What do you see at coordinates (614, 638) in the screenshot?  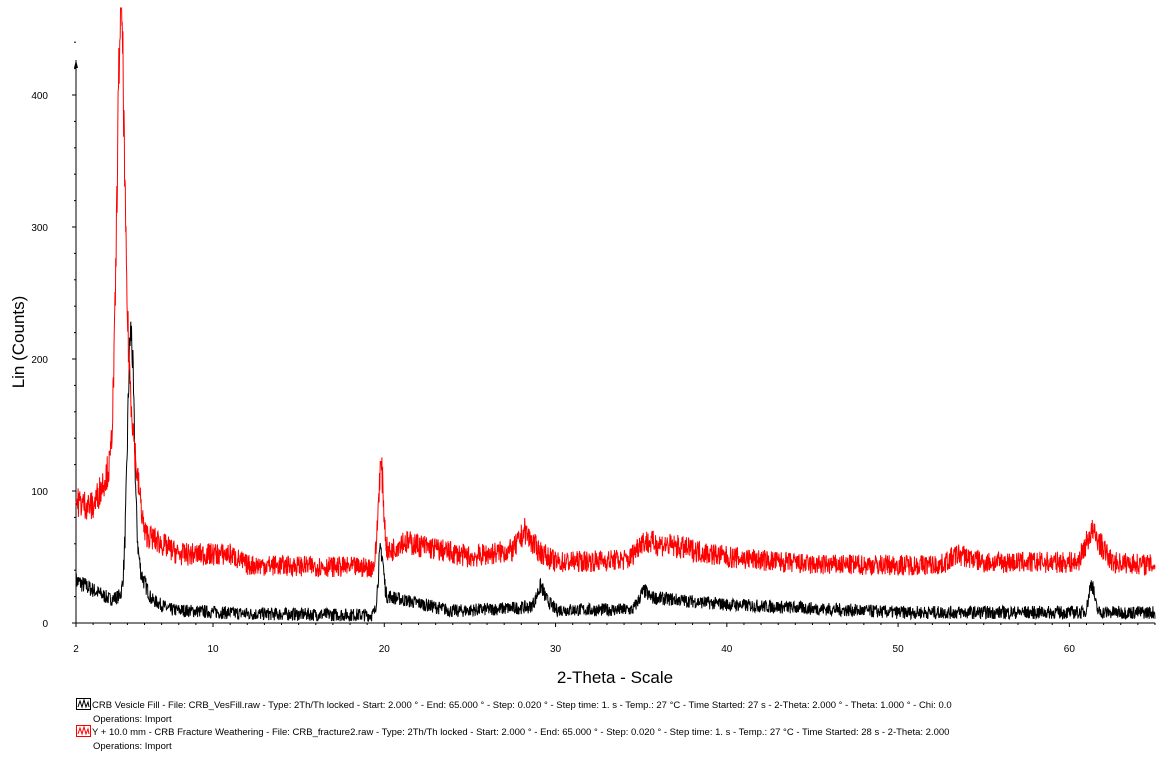 I see `x-axis: 2 10 20 30 40 50 60` at bounding box center [614, 638].